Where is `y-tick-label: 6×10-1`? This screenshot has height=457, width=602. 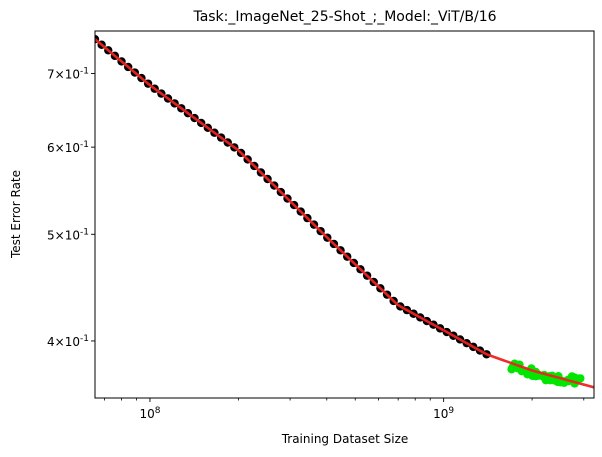
y-tick-label: 6×10-1 is located at coordinates (68, 147).